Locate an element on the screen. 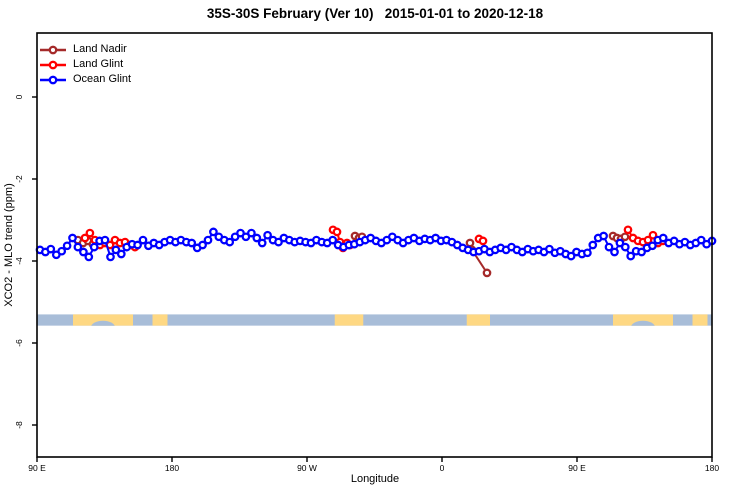 Image resolution: width=750 pixels, height=500 pixels. x-tick-label: 90 W is located at coordinates (307, 468).